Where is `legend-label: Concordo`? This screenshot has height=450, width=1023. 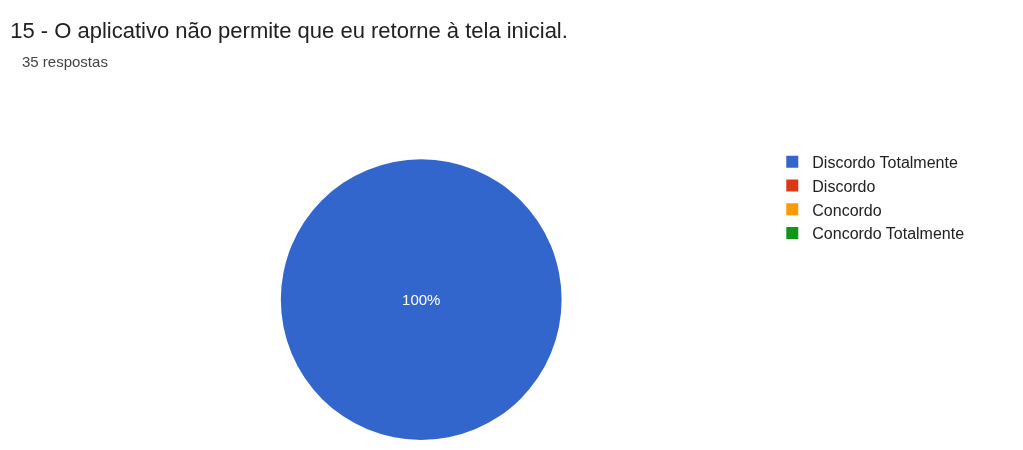
legend-label: Concordo is located at coordinates (847, 210).